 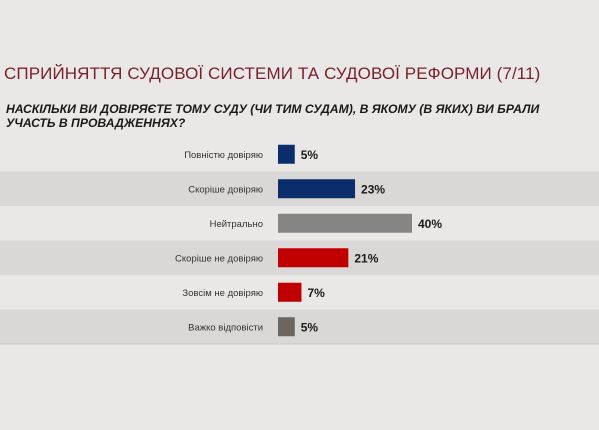 I want to click on category-label: Важко відповісти, so click(x=225, y=327).